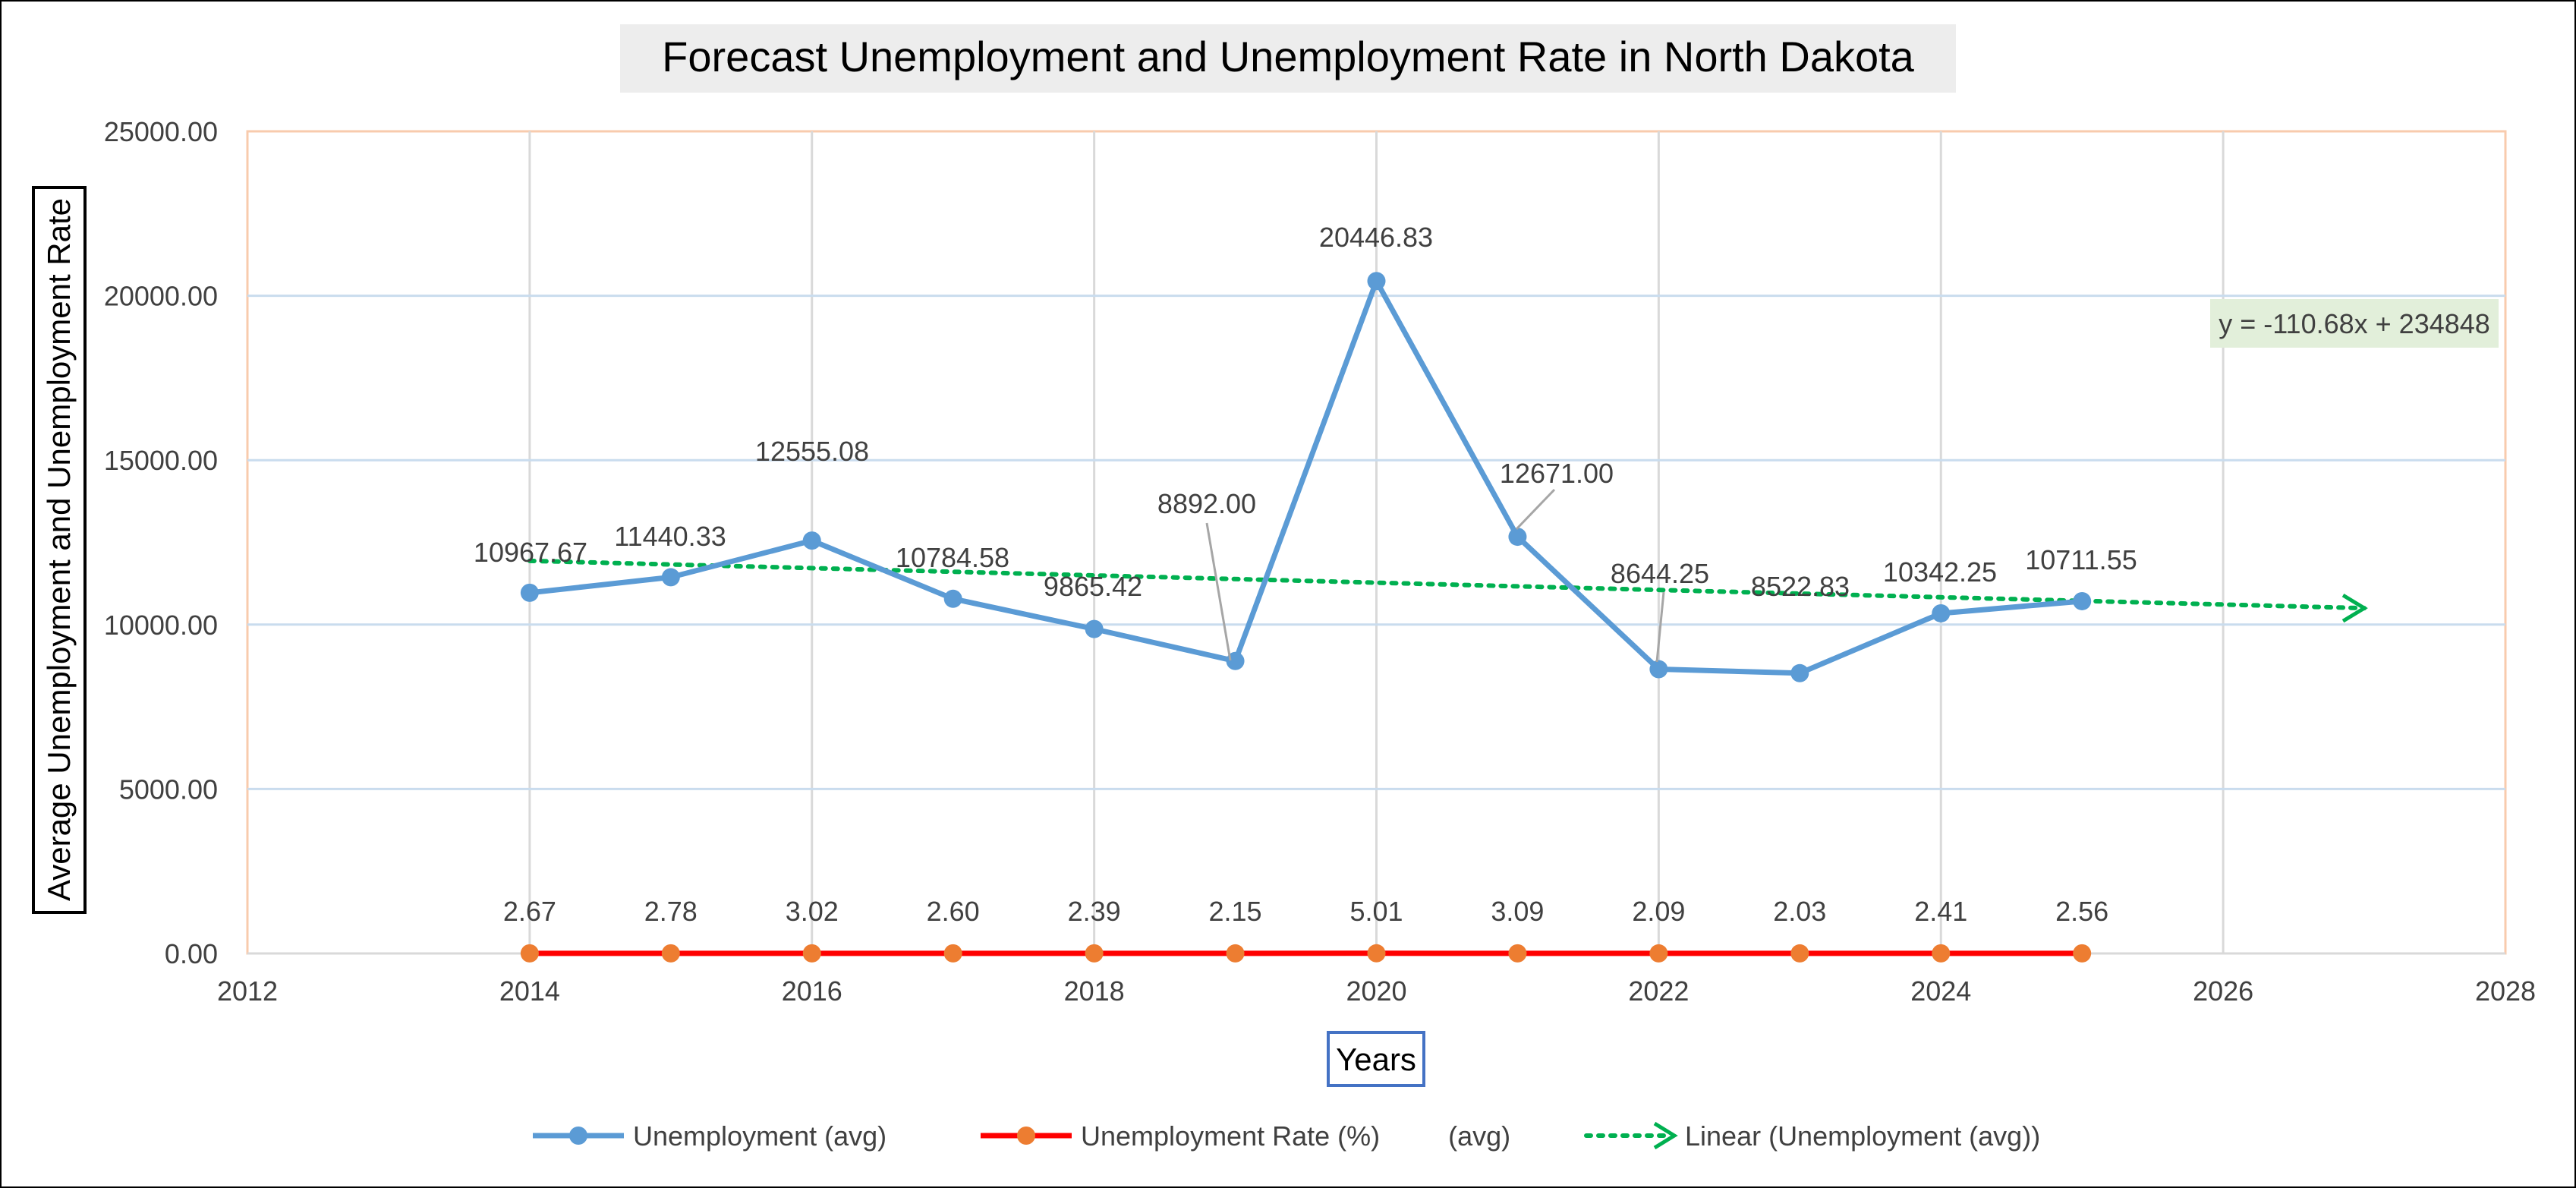 The height and width of the screenshot is (1188, 2576). I want to click on legend-label: Linear (Unemployment (avg)), so click(1862, 1136).